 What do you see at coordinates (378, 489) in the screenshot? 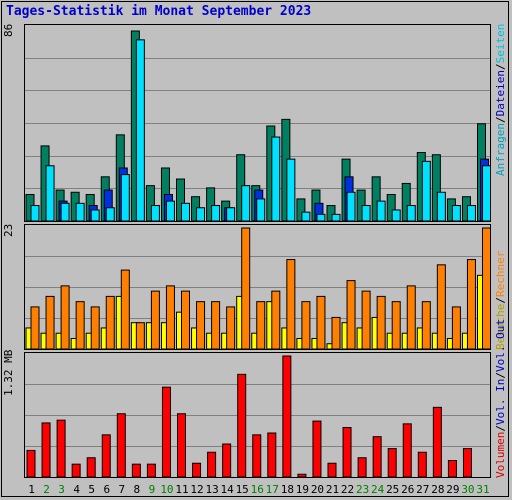
I see `x-tick-label: 24` at bounding box center [378, 489].